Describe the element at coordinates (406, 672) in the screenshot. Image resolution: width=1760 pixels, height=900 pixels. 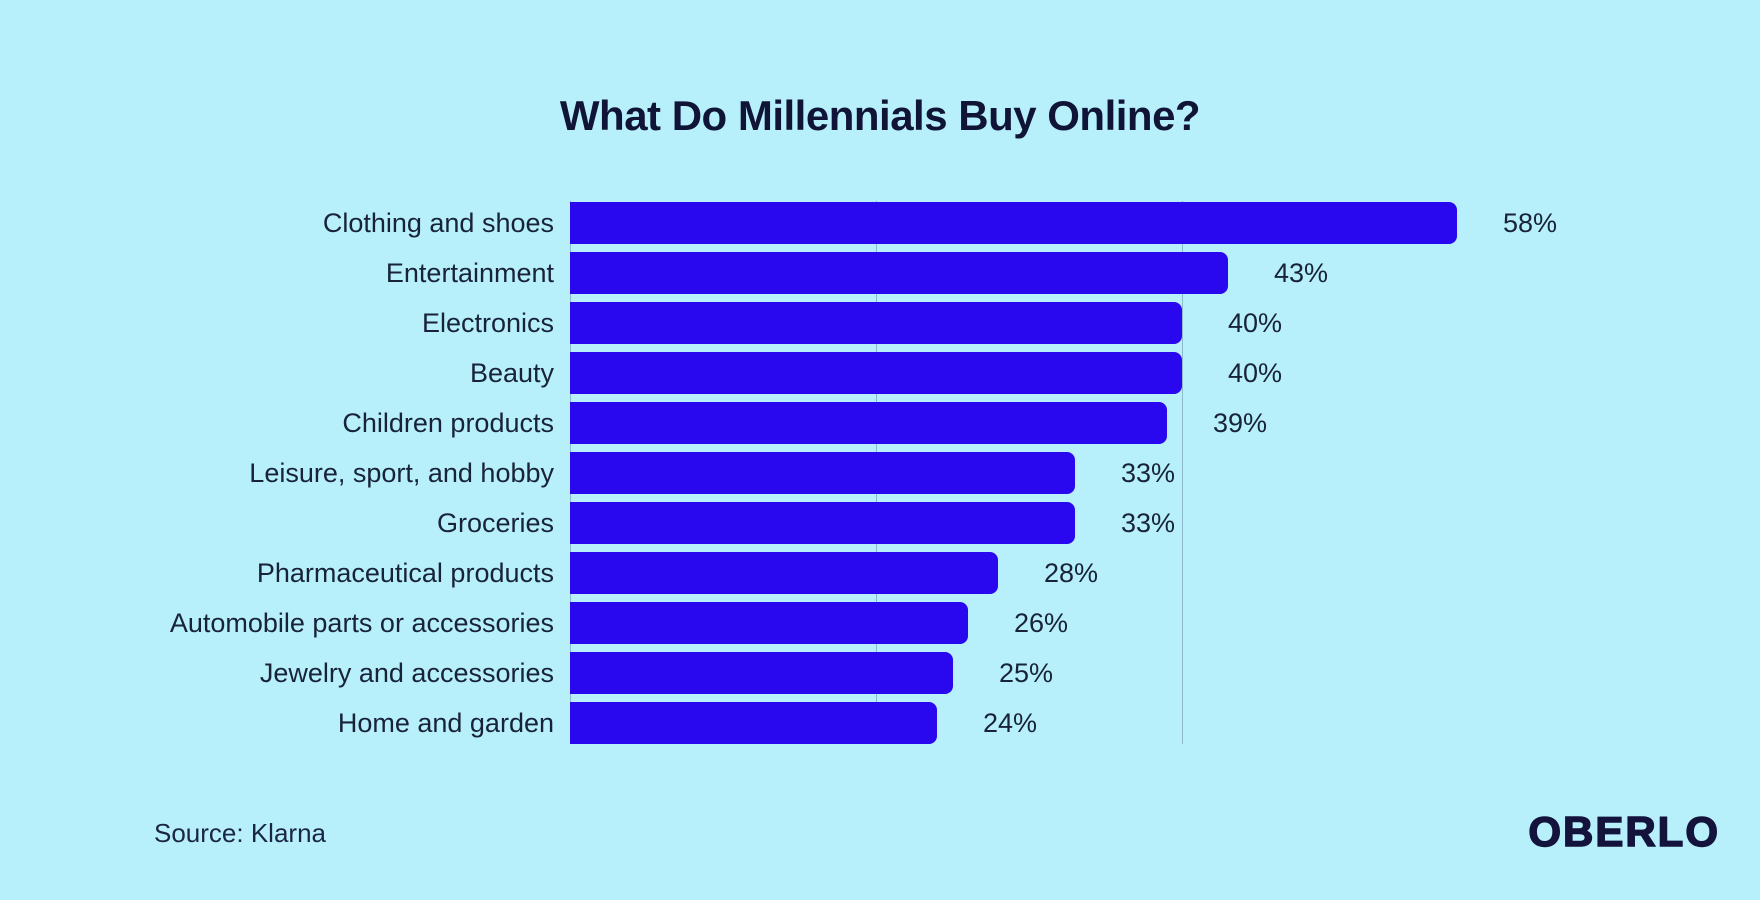
I see `category-label: Jewelry and accessories` at that location.